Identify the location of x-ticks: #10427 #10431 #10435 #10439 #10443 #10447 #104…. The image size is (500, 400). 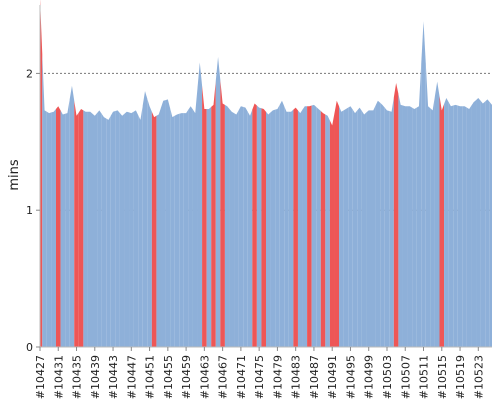
(259, 373).